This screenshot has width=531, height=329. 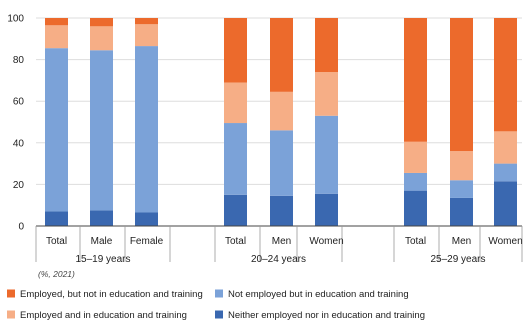 I want to click on y-axis: 0 20 40 60 80 100, so click(x=15, y=123).